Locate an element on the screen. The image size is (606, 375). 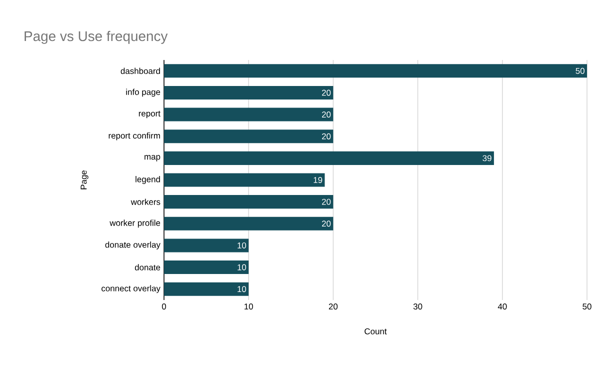
x-tick-label: 10 is located at coordinates (248, 307).